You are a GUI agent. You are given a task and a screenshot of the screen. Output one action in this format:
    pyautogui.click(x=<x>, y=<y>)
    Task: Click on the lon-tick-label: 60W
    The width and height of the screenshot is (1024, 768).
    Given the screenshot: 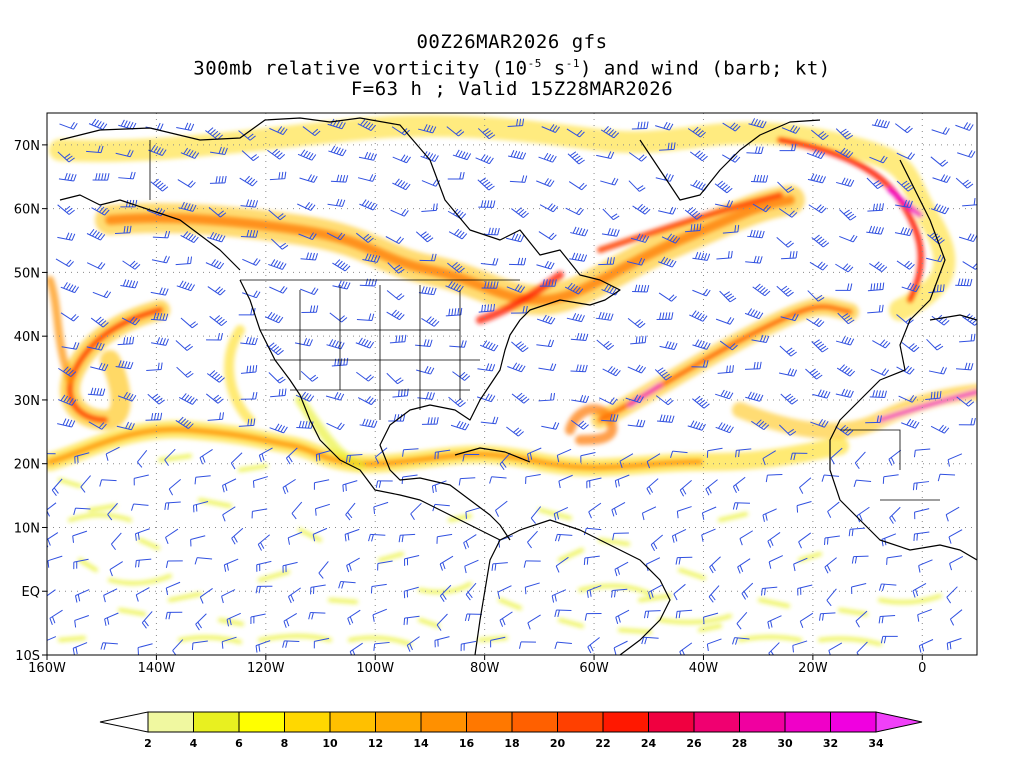 What is the action you would take?
    pyautogui.click(x=594, y=668)
    